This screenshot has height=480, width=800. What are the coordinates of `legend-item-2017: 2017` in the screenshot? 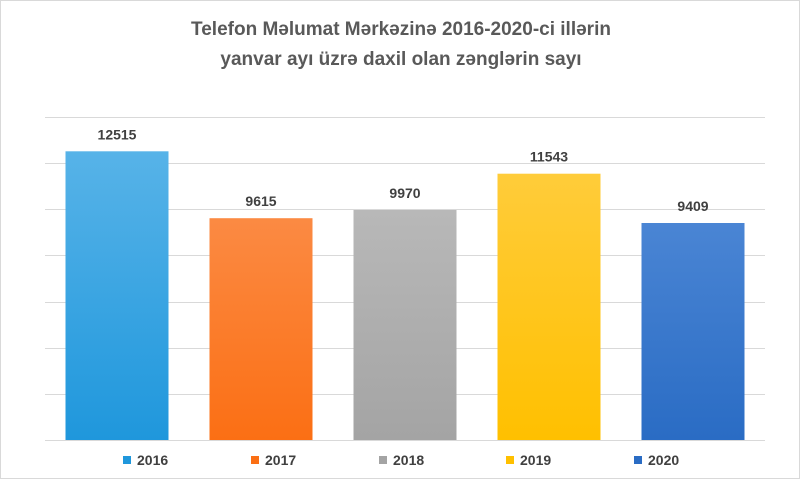 It's located at (273, 460).